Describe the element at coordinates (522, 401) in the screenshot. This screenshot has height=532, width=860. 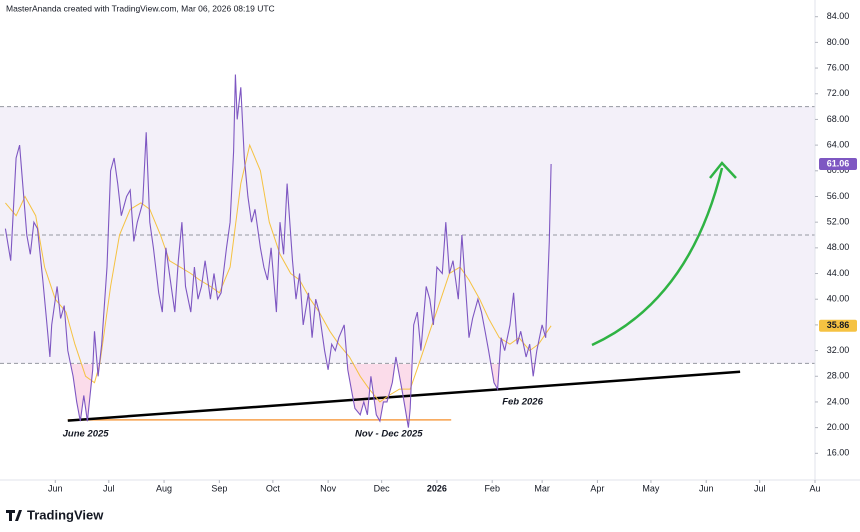
I see `annotation: Feb 2026` at that location.